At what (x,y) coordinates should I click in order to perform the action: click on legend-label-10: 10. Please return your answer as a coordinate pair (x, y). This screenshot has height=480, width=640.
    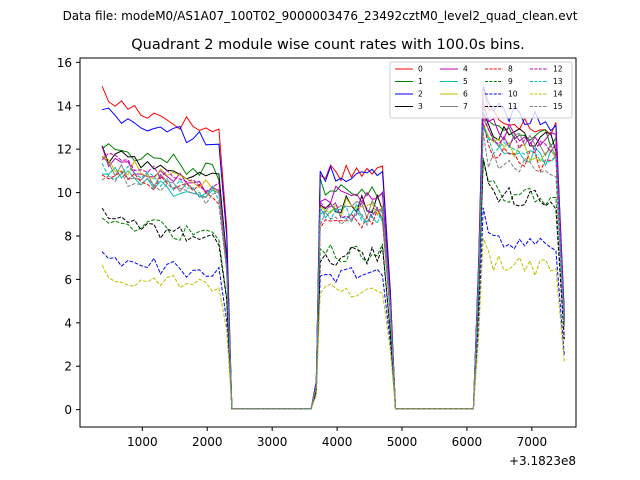
    Looking at the image, I should click on (513, 94).